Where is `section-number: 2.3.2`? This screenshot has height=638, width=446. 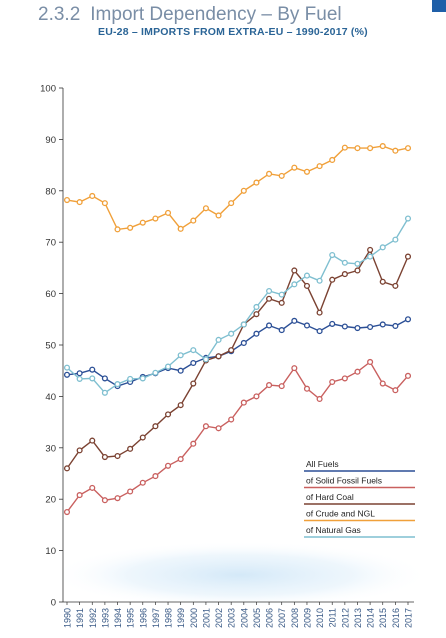 section-number: 2.3.2 is located at coordinates (59, 14).